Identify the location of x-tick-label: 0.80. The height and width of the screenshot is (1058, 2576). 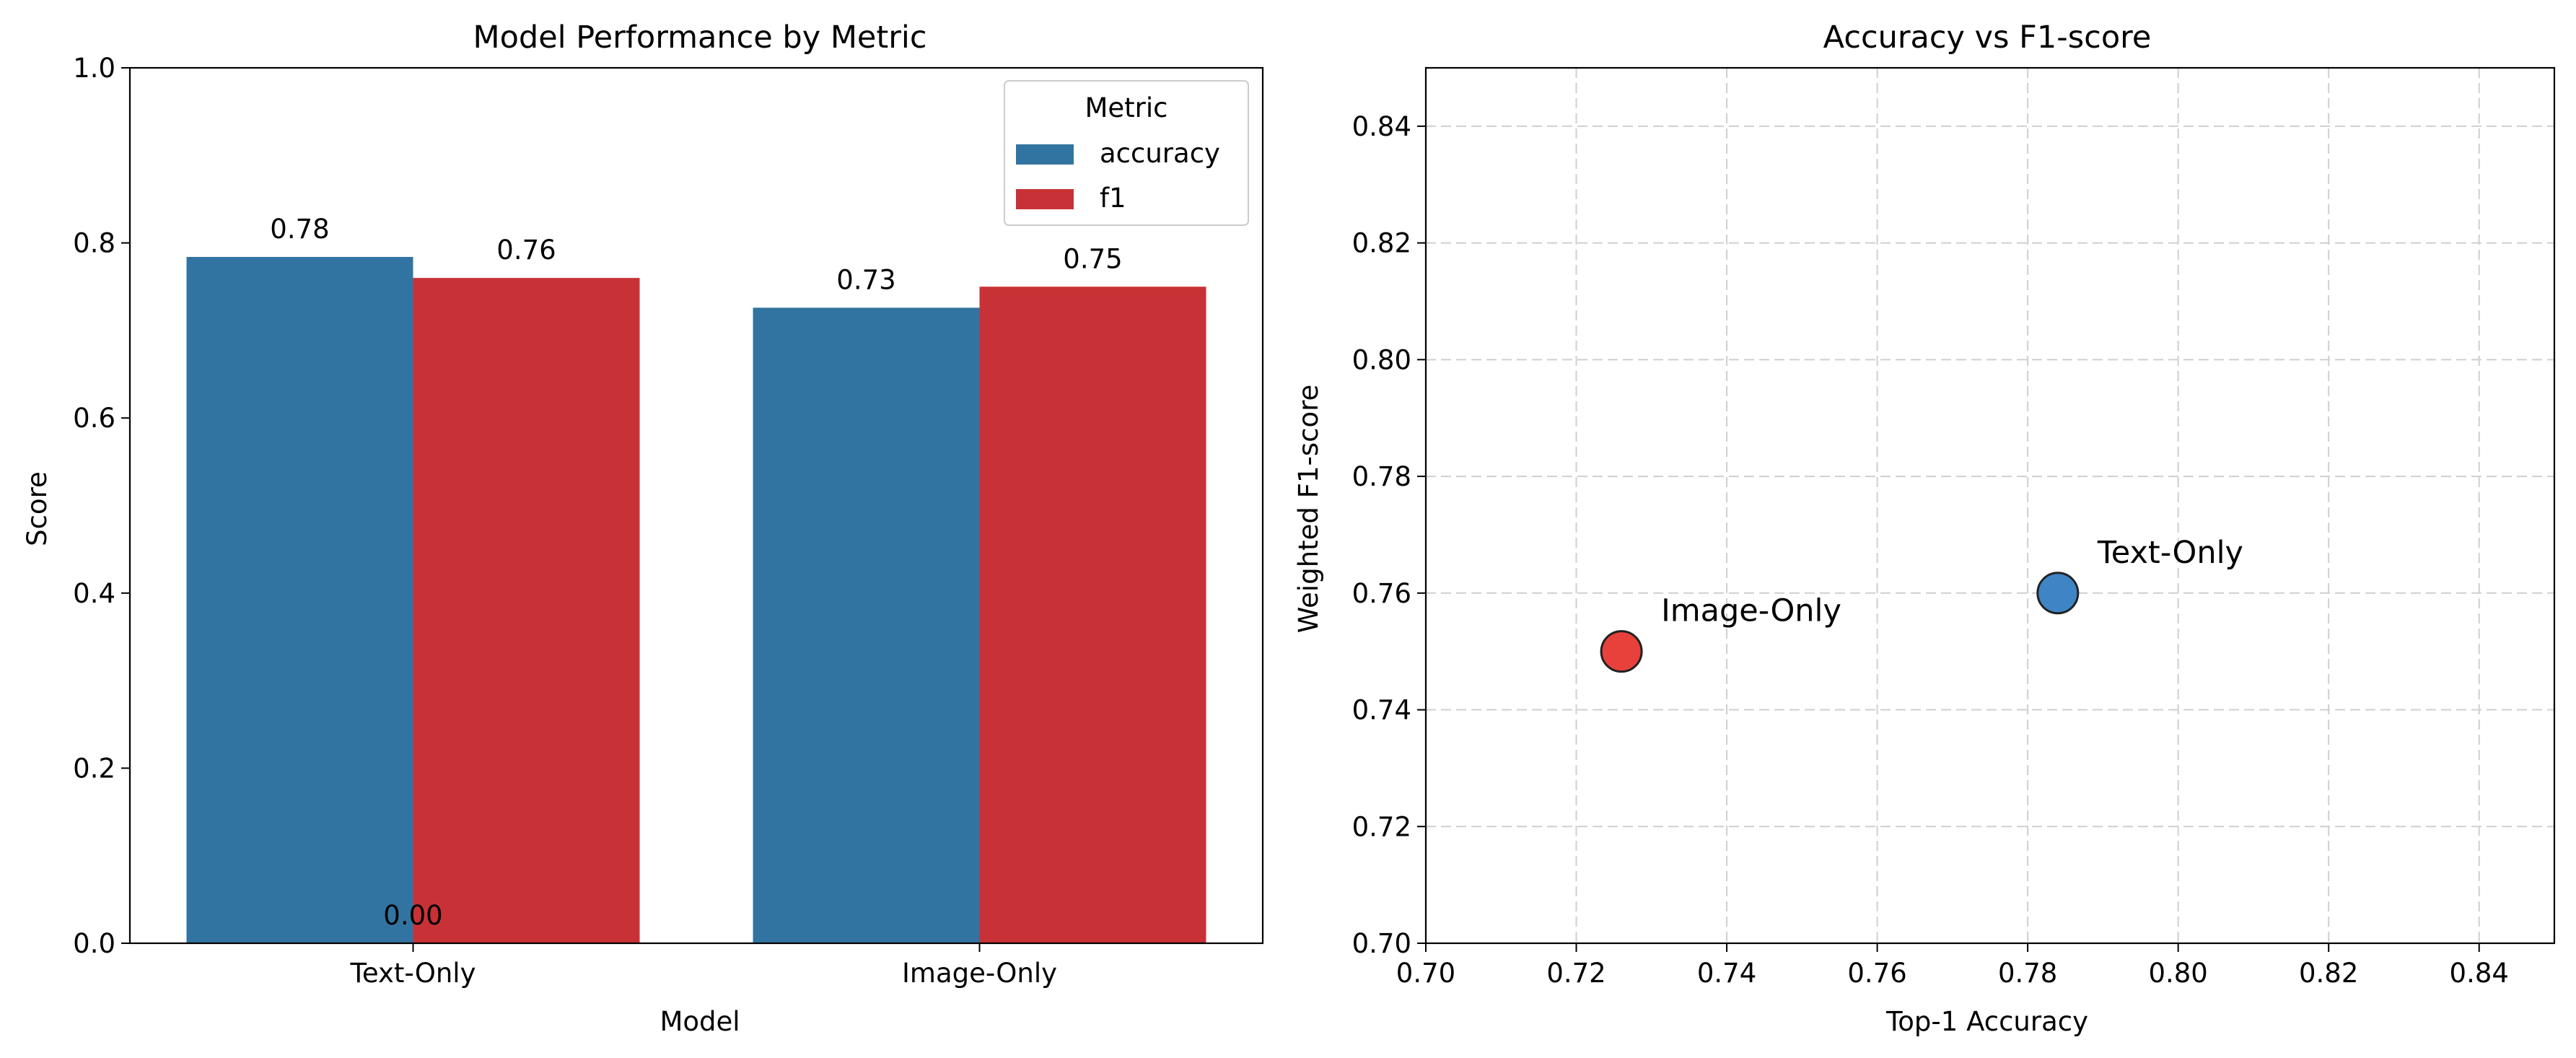
(2177, 973).